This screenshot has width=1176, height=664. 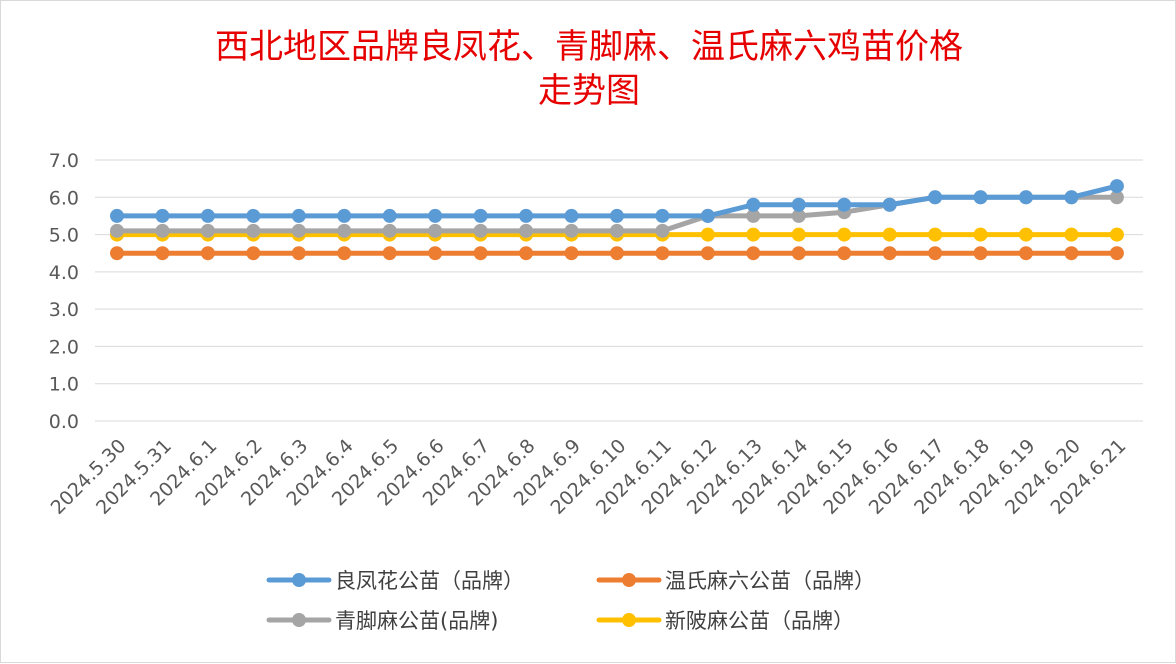 I want to click on legend-label: 新陂麻公苗（品牌）, so click(x=759, y=621).